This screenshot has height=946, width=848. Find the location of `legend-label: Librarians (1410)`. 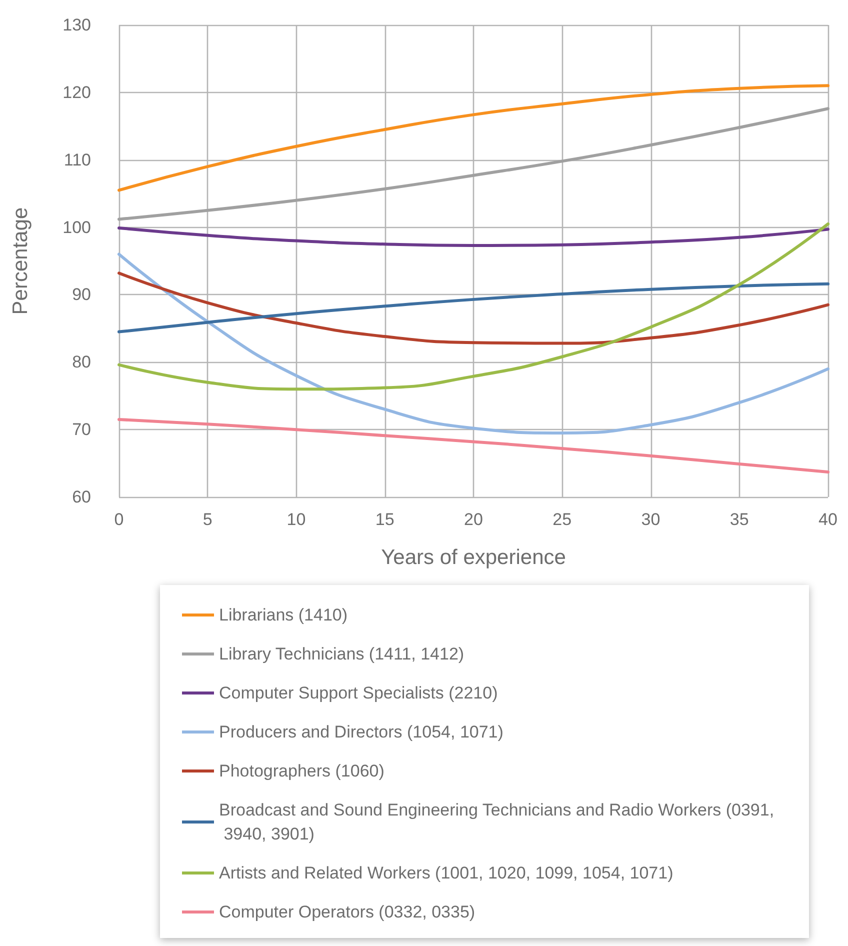

legend-label: Librarians (1410) is located at coordinates (283, 615).